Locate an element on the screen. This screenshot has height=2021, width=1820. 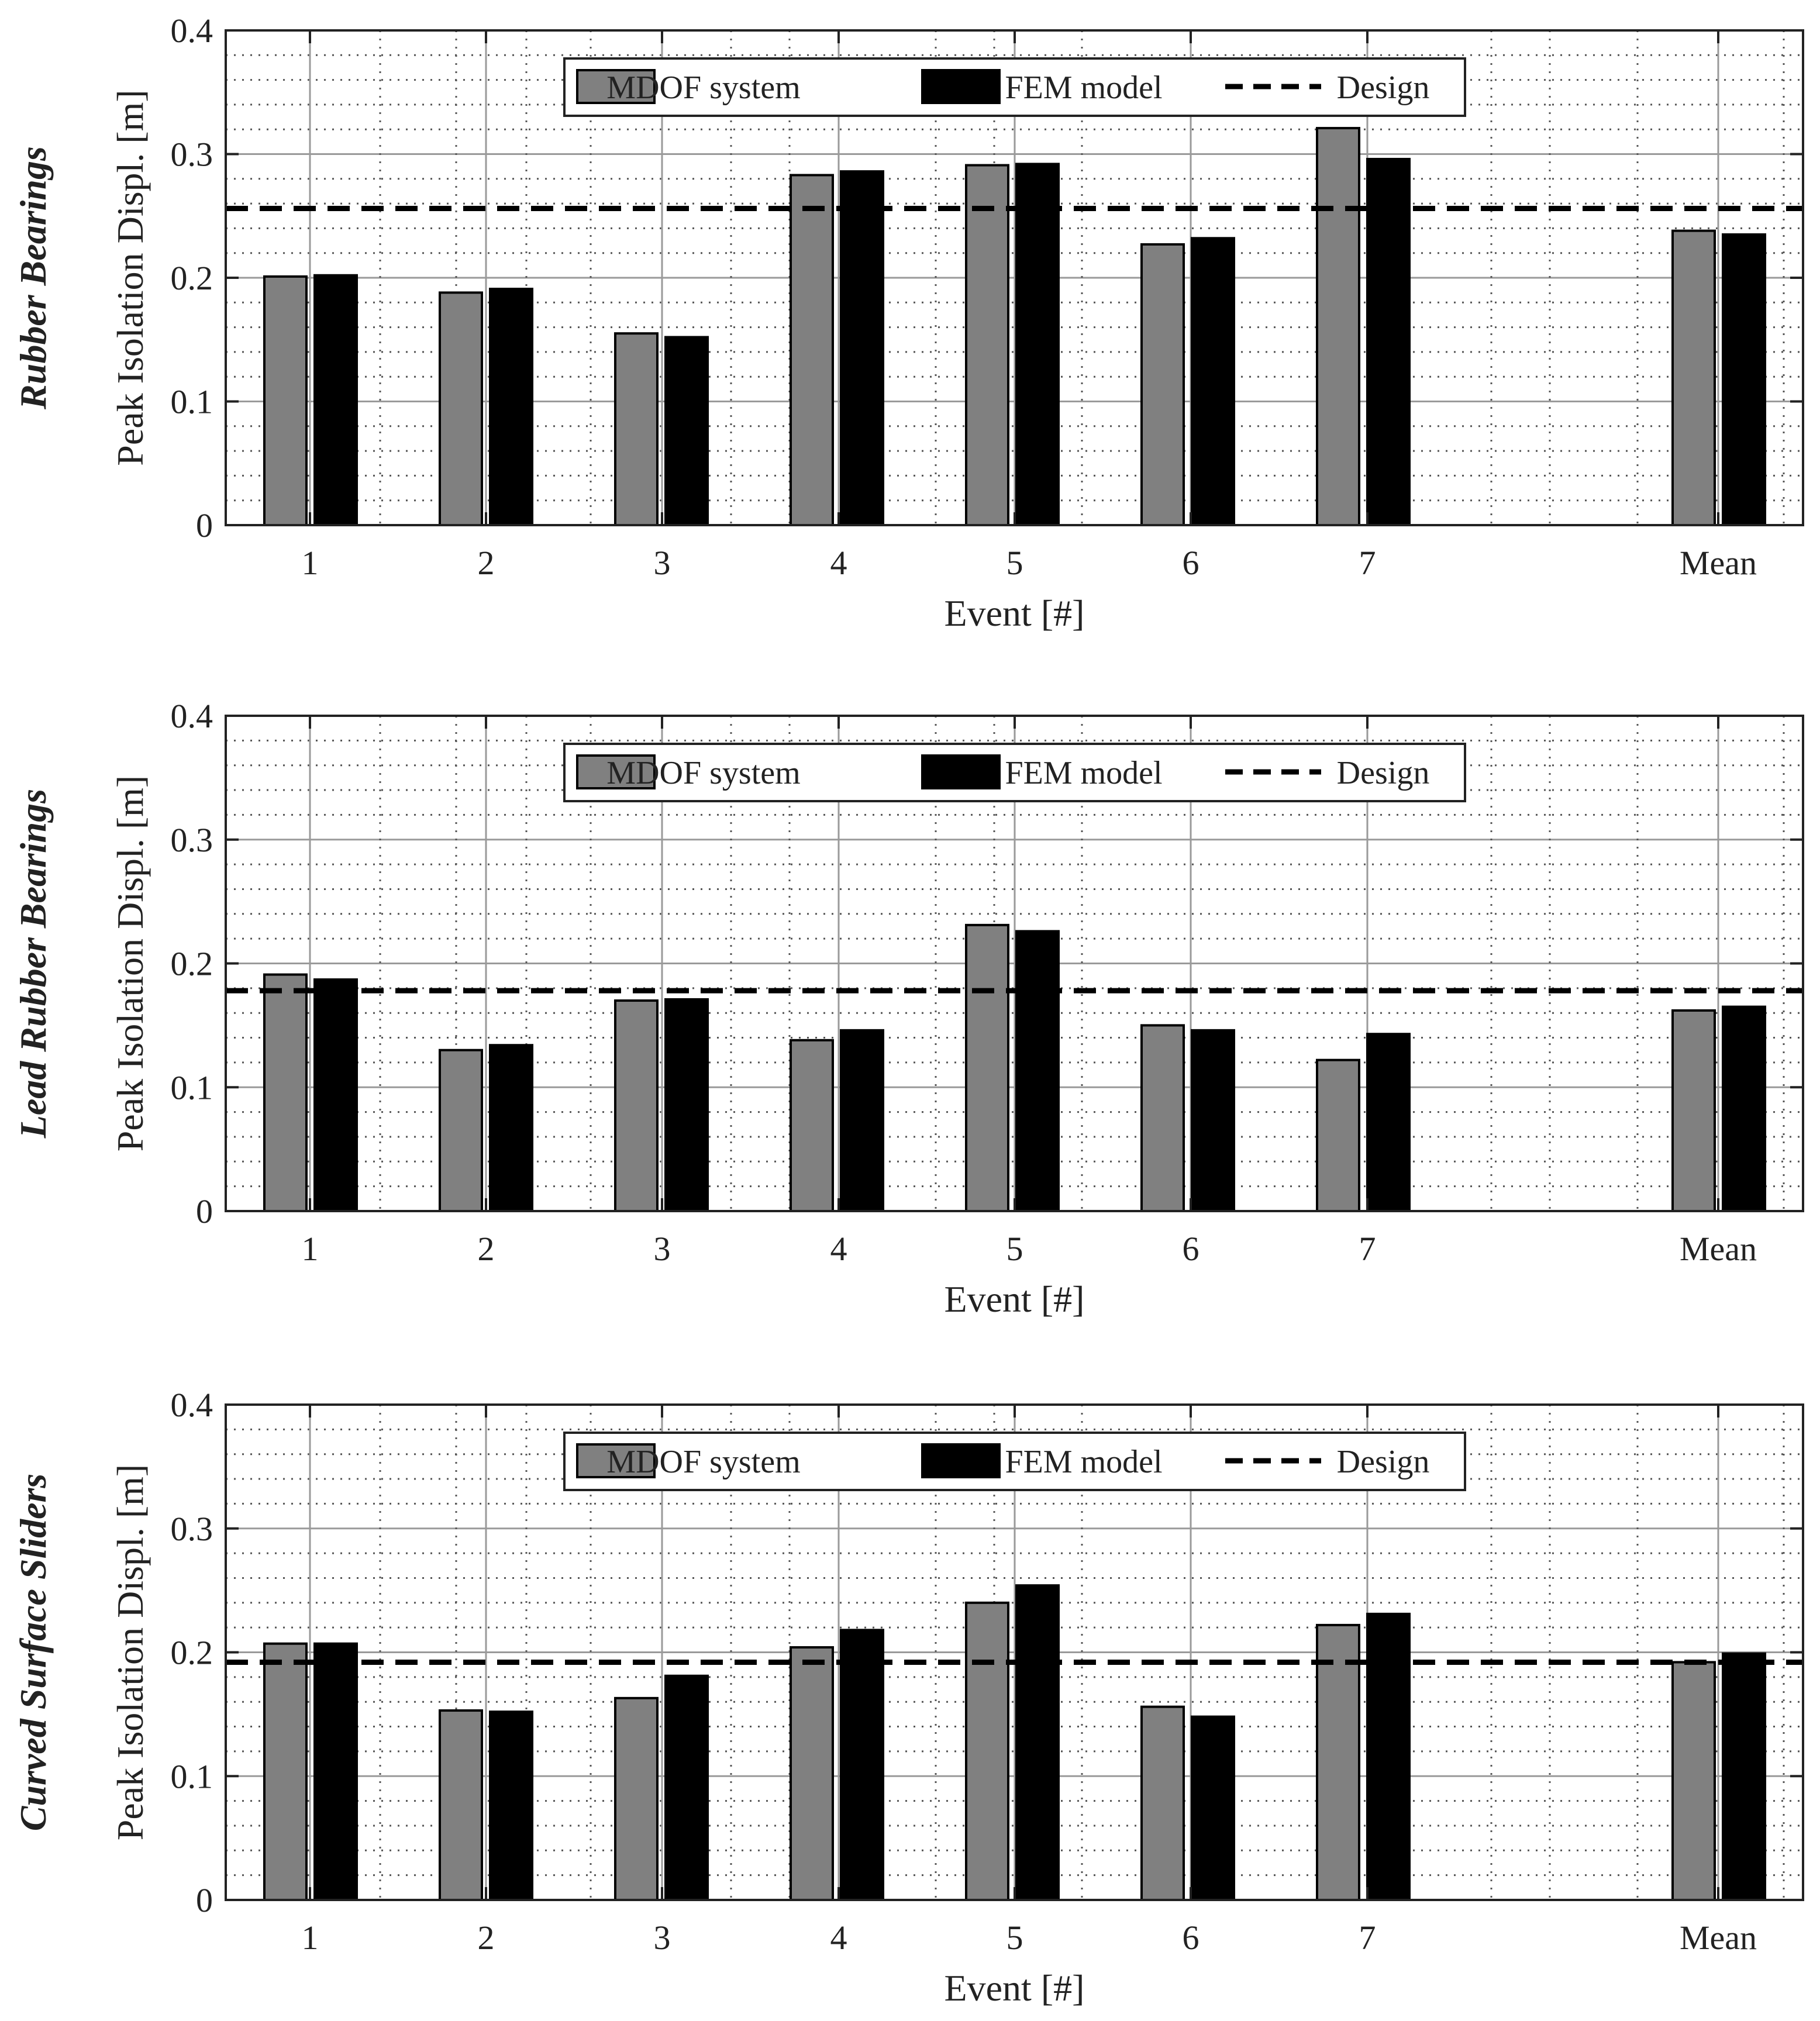
panel-title: Rubber Bearings is located at coordinates (33, 278).